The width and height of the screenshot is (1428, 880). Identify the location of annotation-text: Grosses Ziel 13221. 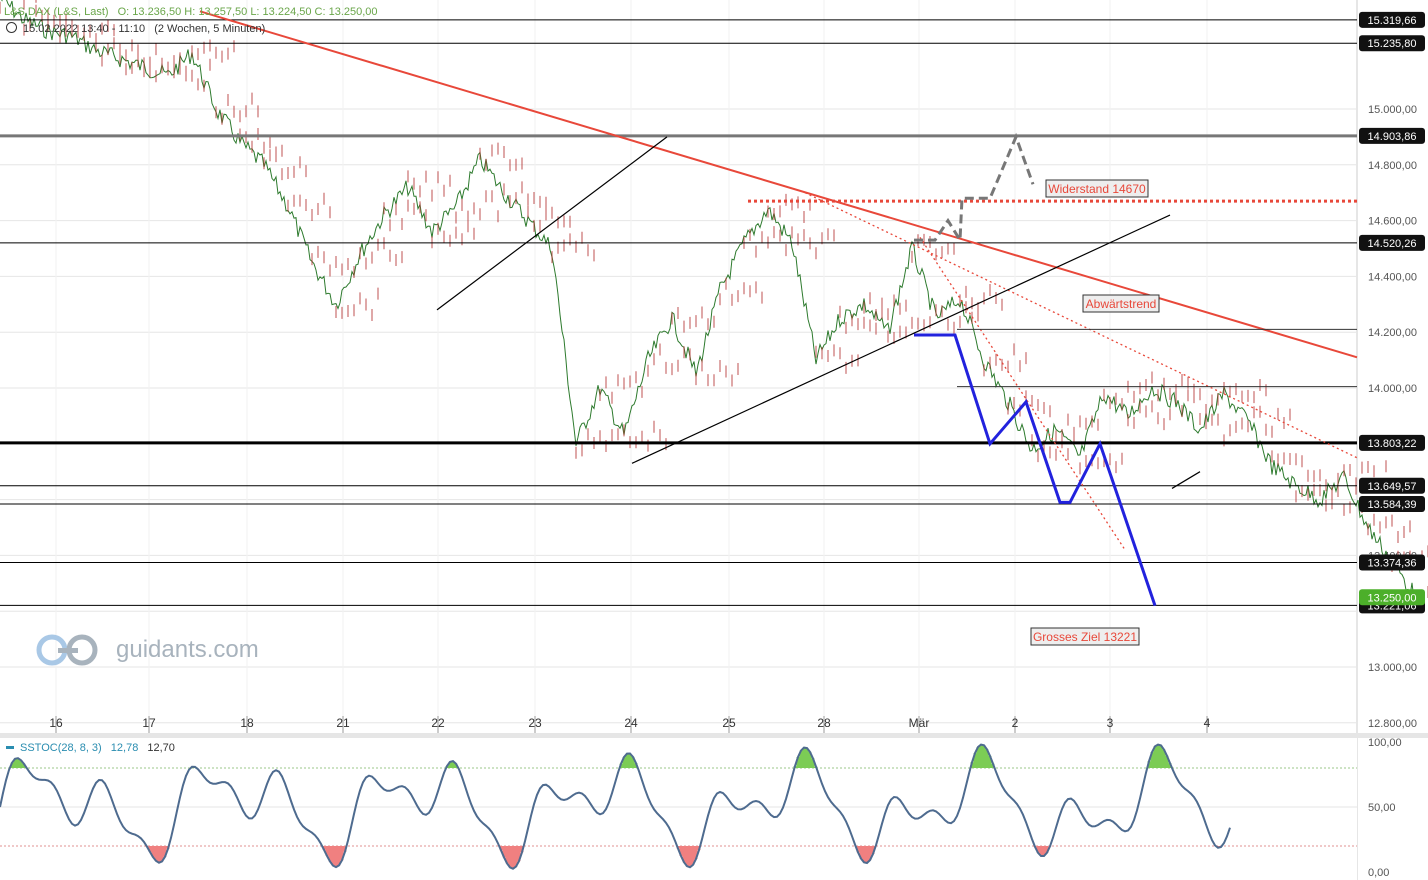
(1085, 637).